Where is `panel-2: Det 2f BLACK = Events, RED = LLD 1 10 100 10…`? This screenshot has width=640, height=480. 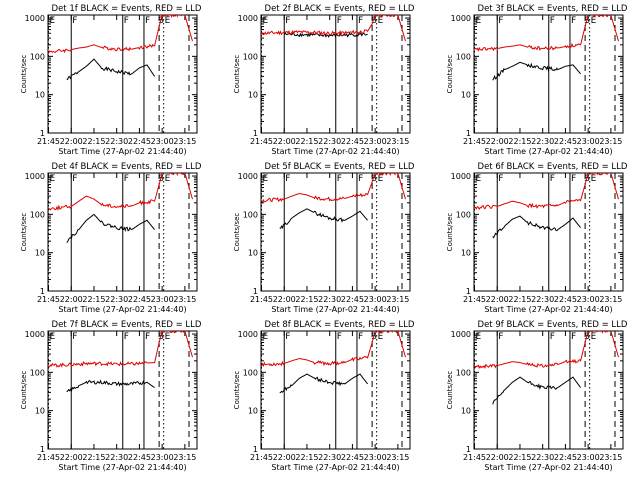
panel-2: Det 2f BLACK = Events, RED = LLD 1 10 100 10… is located at coordinates (324, 80).